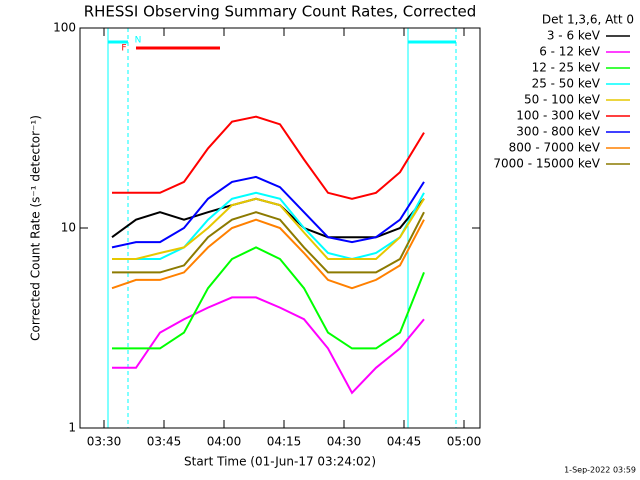  What do you see at coordinates (64, 28) in the screenshot?
I see `y-tick-label: 100` at bounding box center [64, 28].